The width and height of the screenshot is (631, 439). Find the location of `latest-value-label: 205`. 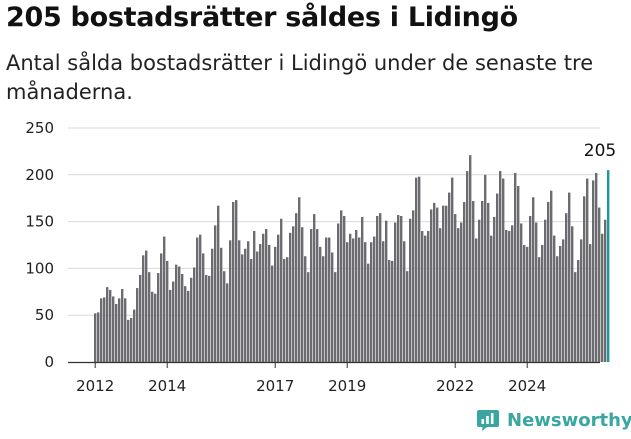

latest-value-label: 205 is located at coordinates (600, 151).